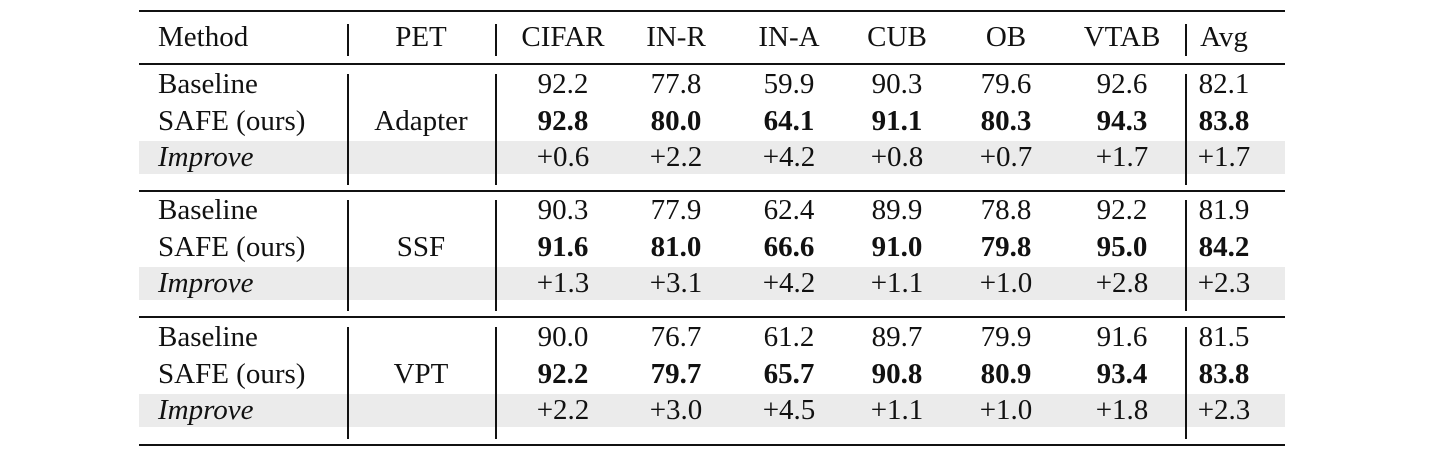 The image size is (1440, 460). What do you see at coordinates (563, 337) in the screenshot?
I see `value-cell: 90.0` at bounding box center [563, 337].